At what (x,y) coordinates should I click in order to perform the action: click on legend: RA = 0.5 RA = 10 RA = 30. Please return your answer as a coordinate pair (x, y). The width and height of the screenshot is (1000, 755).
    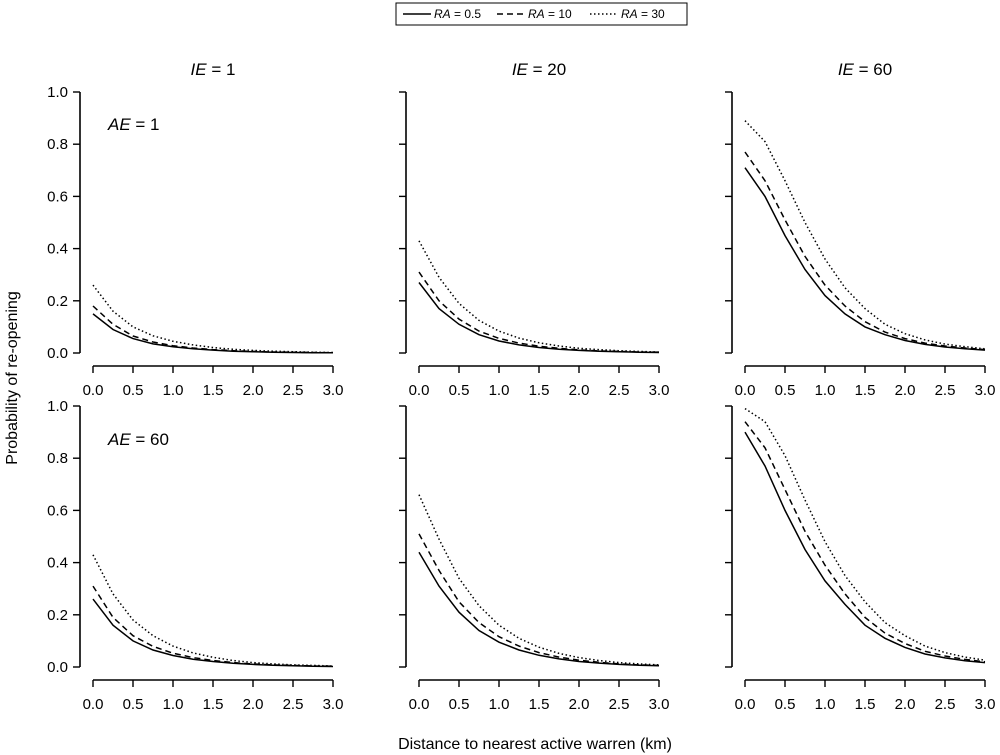
    Looking at the image, I should click on (541, 14).